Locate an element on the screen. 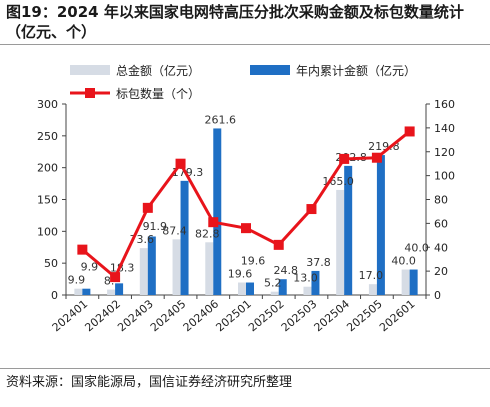 Image resolution: width=490 pixels, height=407 pixels. cumulative-amount-label: 179.3 is located at coordinates (188, 172).